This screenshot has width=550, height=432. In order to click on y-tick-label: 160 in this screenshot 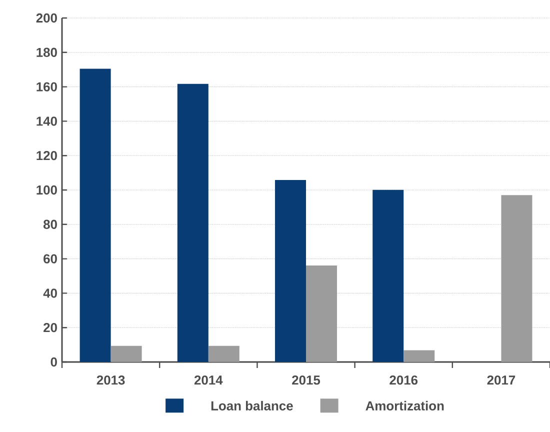, I will do `click(46, 87)`.